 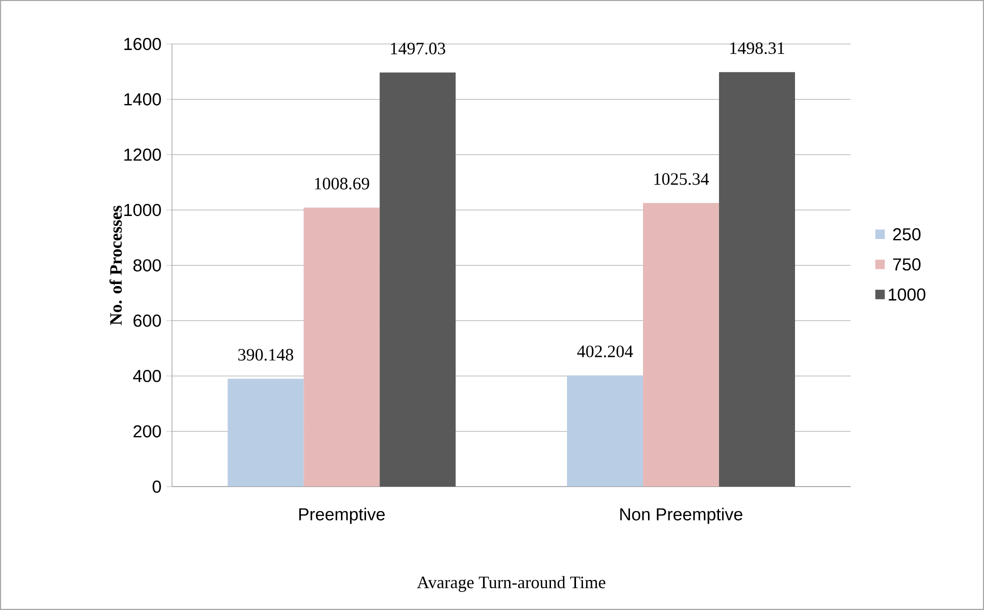 What do you see at coordinates (907, 264) in the screenshot?
I see `legend-label: 750` at bounding box center [907, 264].